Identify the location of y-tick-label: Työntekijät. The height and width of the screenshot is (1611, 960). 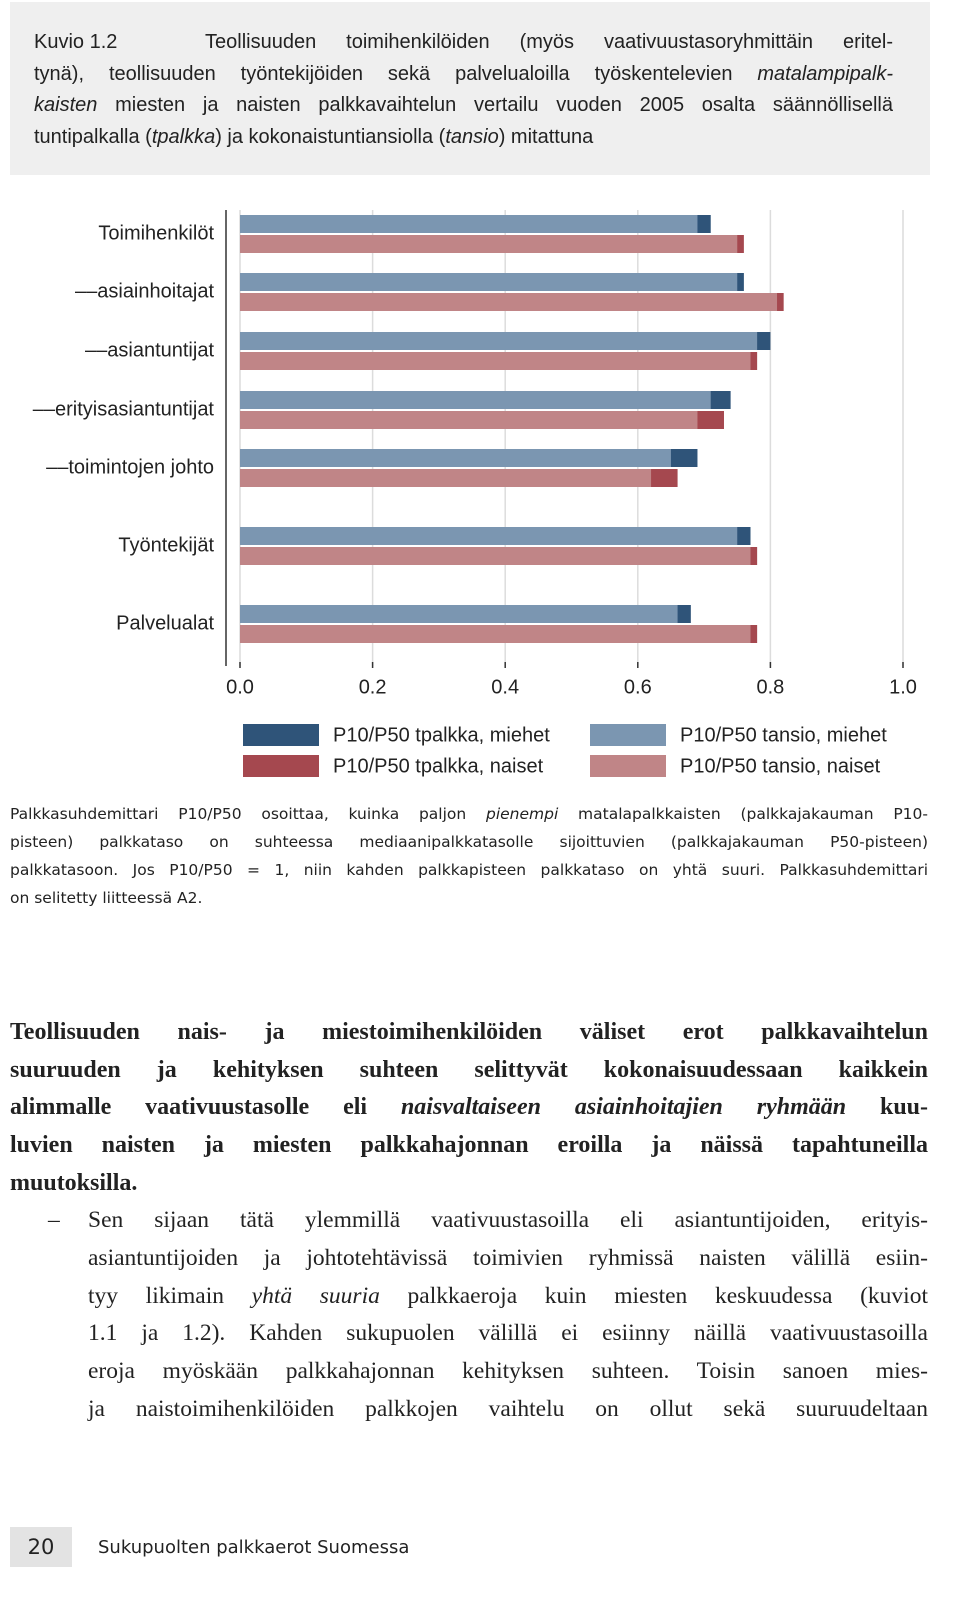
(166, 545).